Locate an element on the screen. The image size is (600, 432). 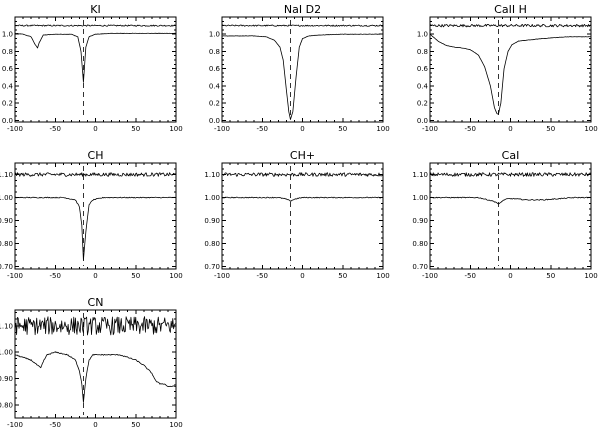
panel-3: CH -100 -50 0 50 100 0.70 0.80 0.90 1.00 1.10 is located at coordinates (91, 214).